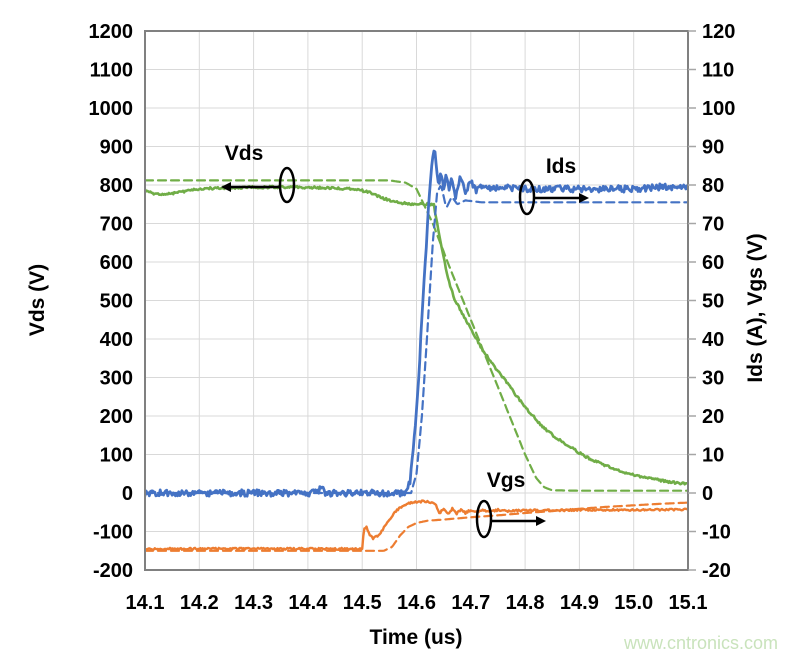 Image resolution: width=797 pixels, height=660 pixels. What do you see at coordinates (541, 521) in the screenshot?
I see `vgs-annotation-arrowhead` at bounding box center [541, 521].